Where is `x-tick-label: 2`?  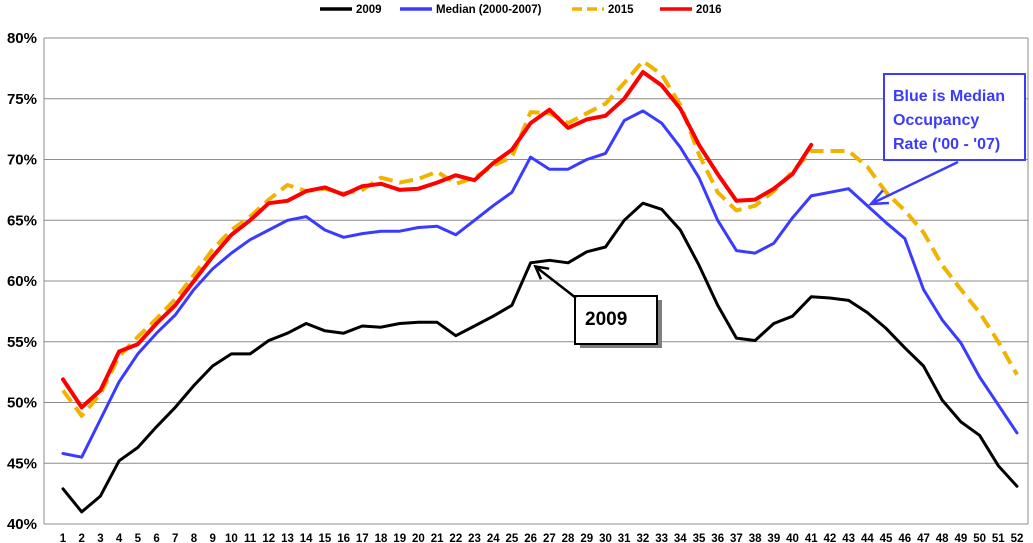 x-tick-label: 2 is located at coordinates (82, 538).